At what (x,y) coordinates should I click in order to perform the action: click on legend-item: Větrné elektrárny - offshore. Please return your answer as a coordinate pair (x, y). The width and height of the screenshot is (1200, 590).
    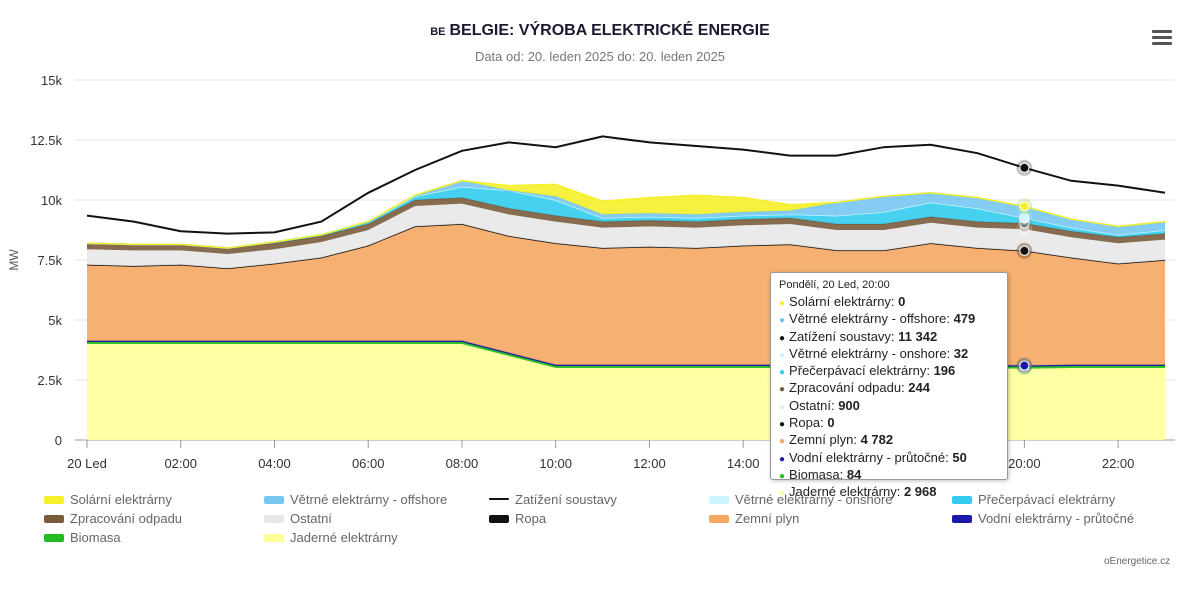
    Looking at the image, I should click on (355, 499).